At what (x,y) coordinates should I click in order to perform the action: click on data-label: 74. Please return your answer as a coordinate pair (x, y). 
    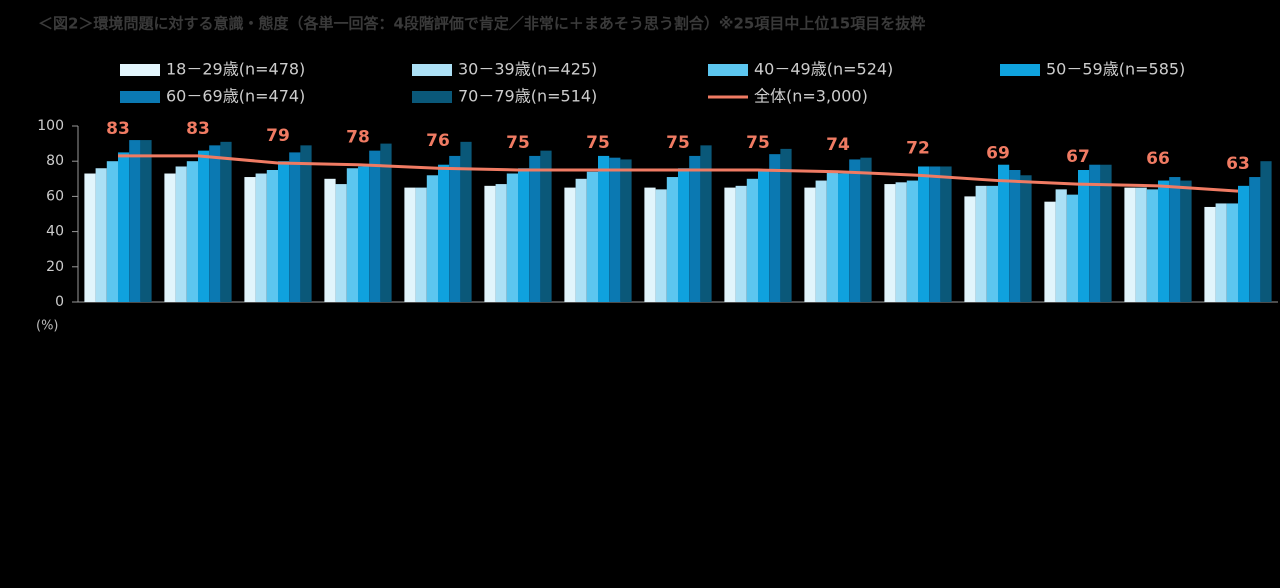
    Looking at the image, I should click on (838, 145).